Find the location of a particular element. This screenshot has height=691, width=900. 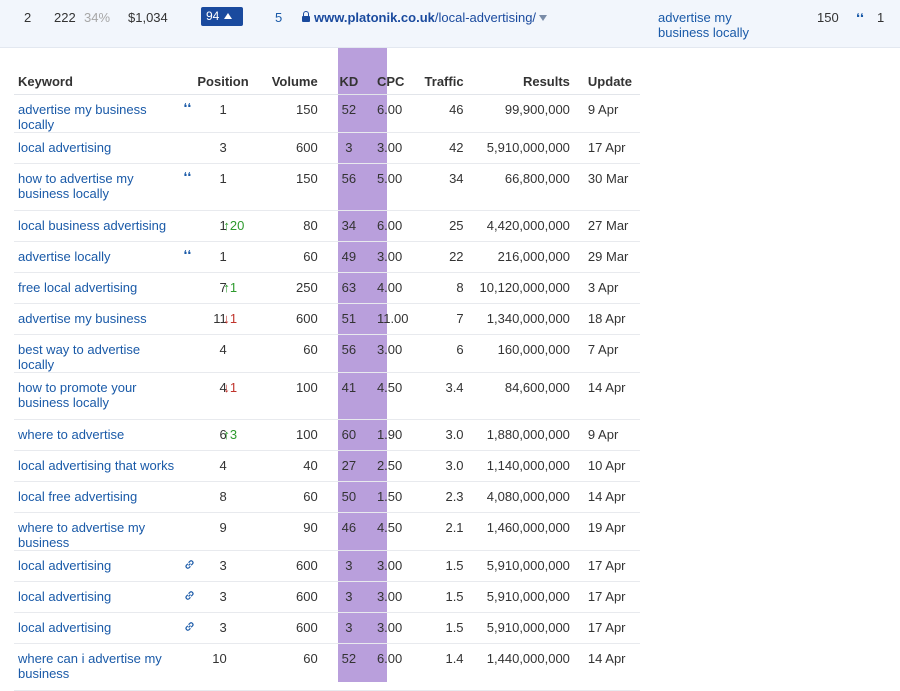

kd-cell: 27 is located at coordinates (348, 466).